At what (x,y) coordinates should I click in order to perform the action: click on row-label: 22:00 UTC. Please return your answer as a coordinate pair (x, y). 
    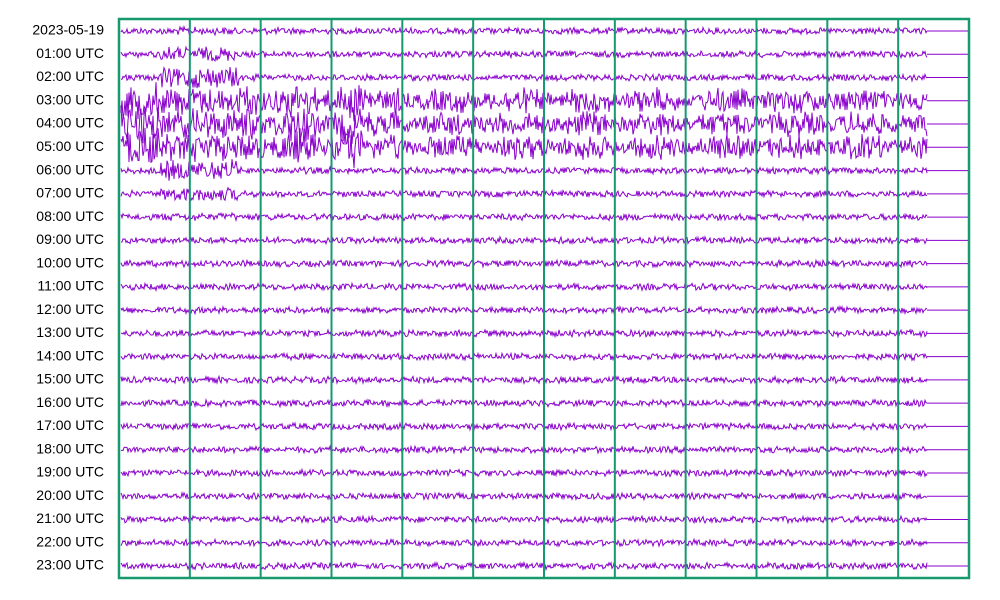
    Looking at the image, I should click on (70, 541).